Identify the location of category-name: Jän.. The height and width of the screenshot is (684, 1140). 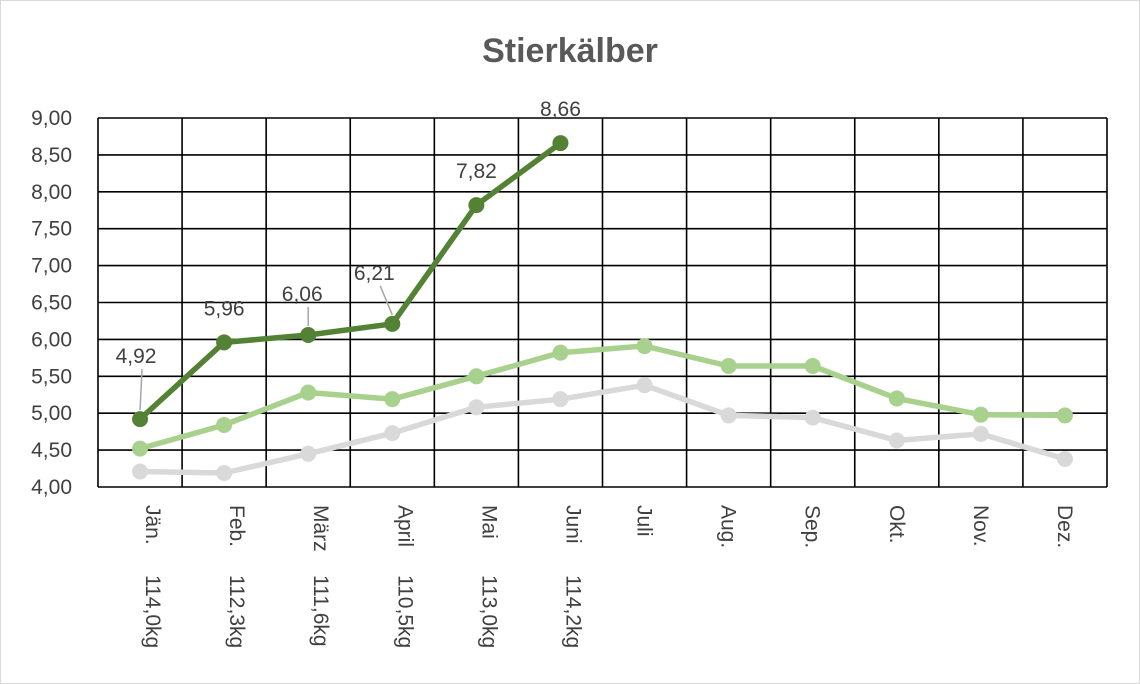
(152, 525).